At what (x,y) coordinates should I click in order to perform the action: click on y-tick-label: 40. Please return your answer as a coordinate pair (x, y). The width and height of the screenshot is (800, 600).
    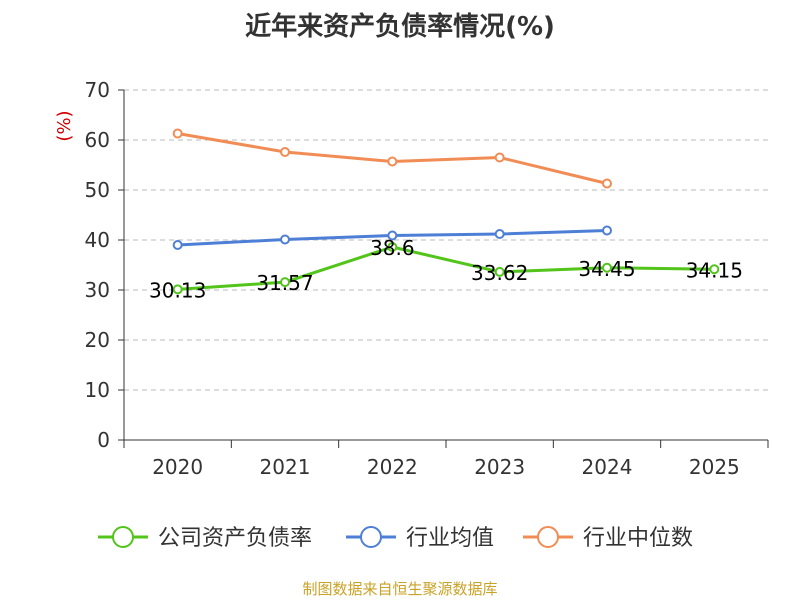
    Looking at the image, I should click on (97, 240).